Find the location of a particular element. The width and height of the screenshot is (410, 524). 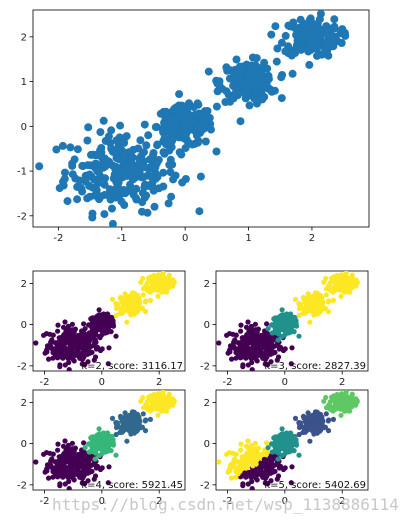

x-tick-label: 0 is located at coordinates (102, 382).